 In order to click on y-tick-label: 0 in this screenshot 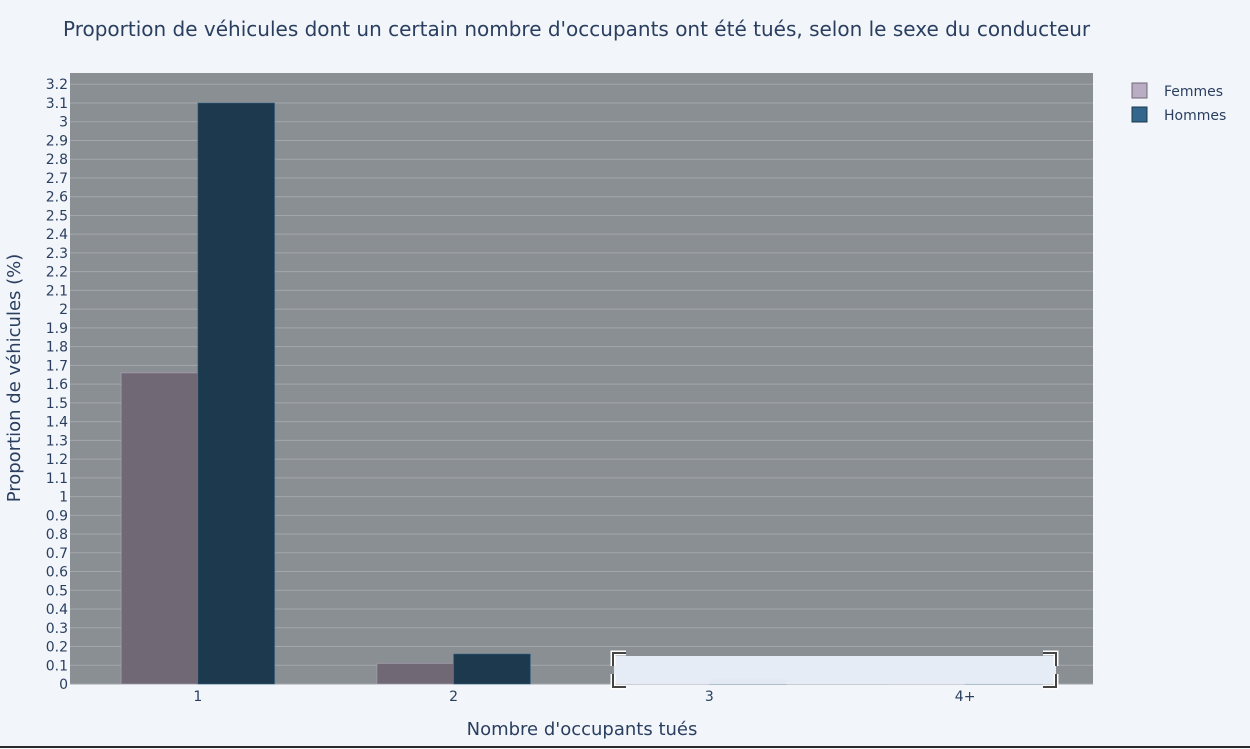, I will do `click(63, 685)`.